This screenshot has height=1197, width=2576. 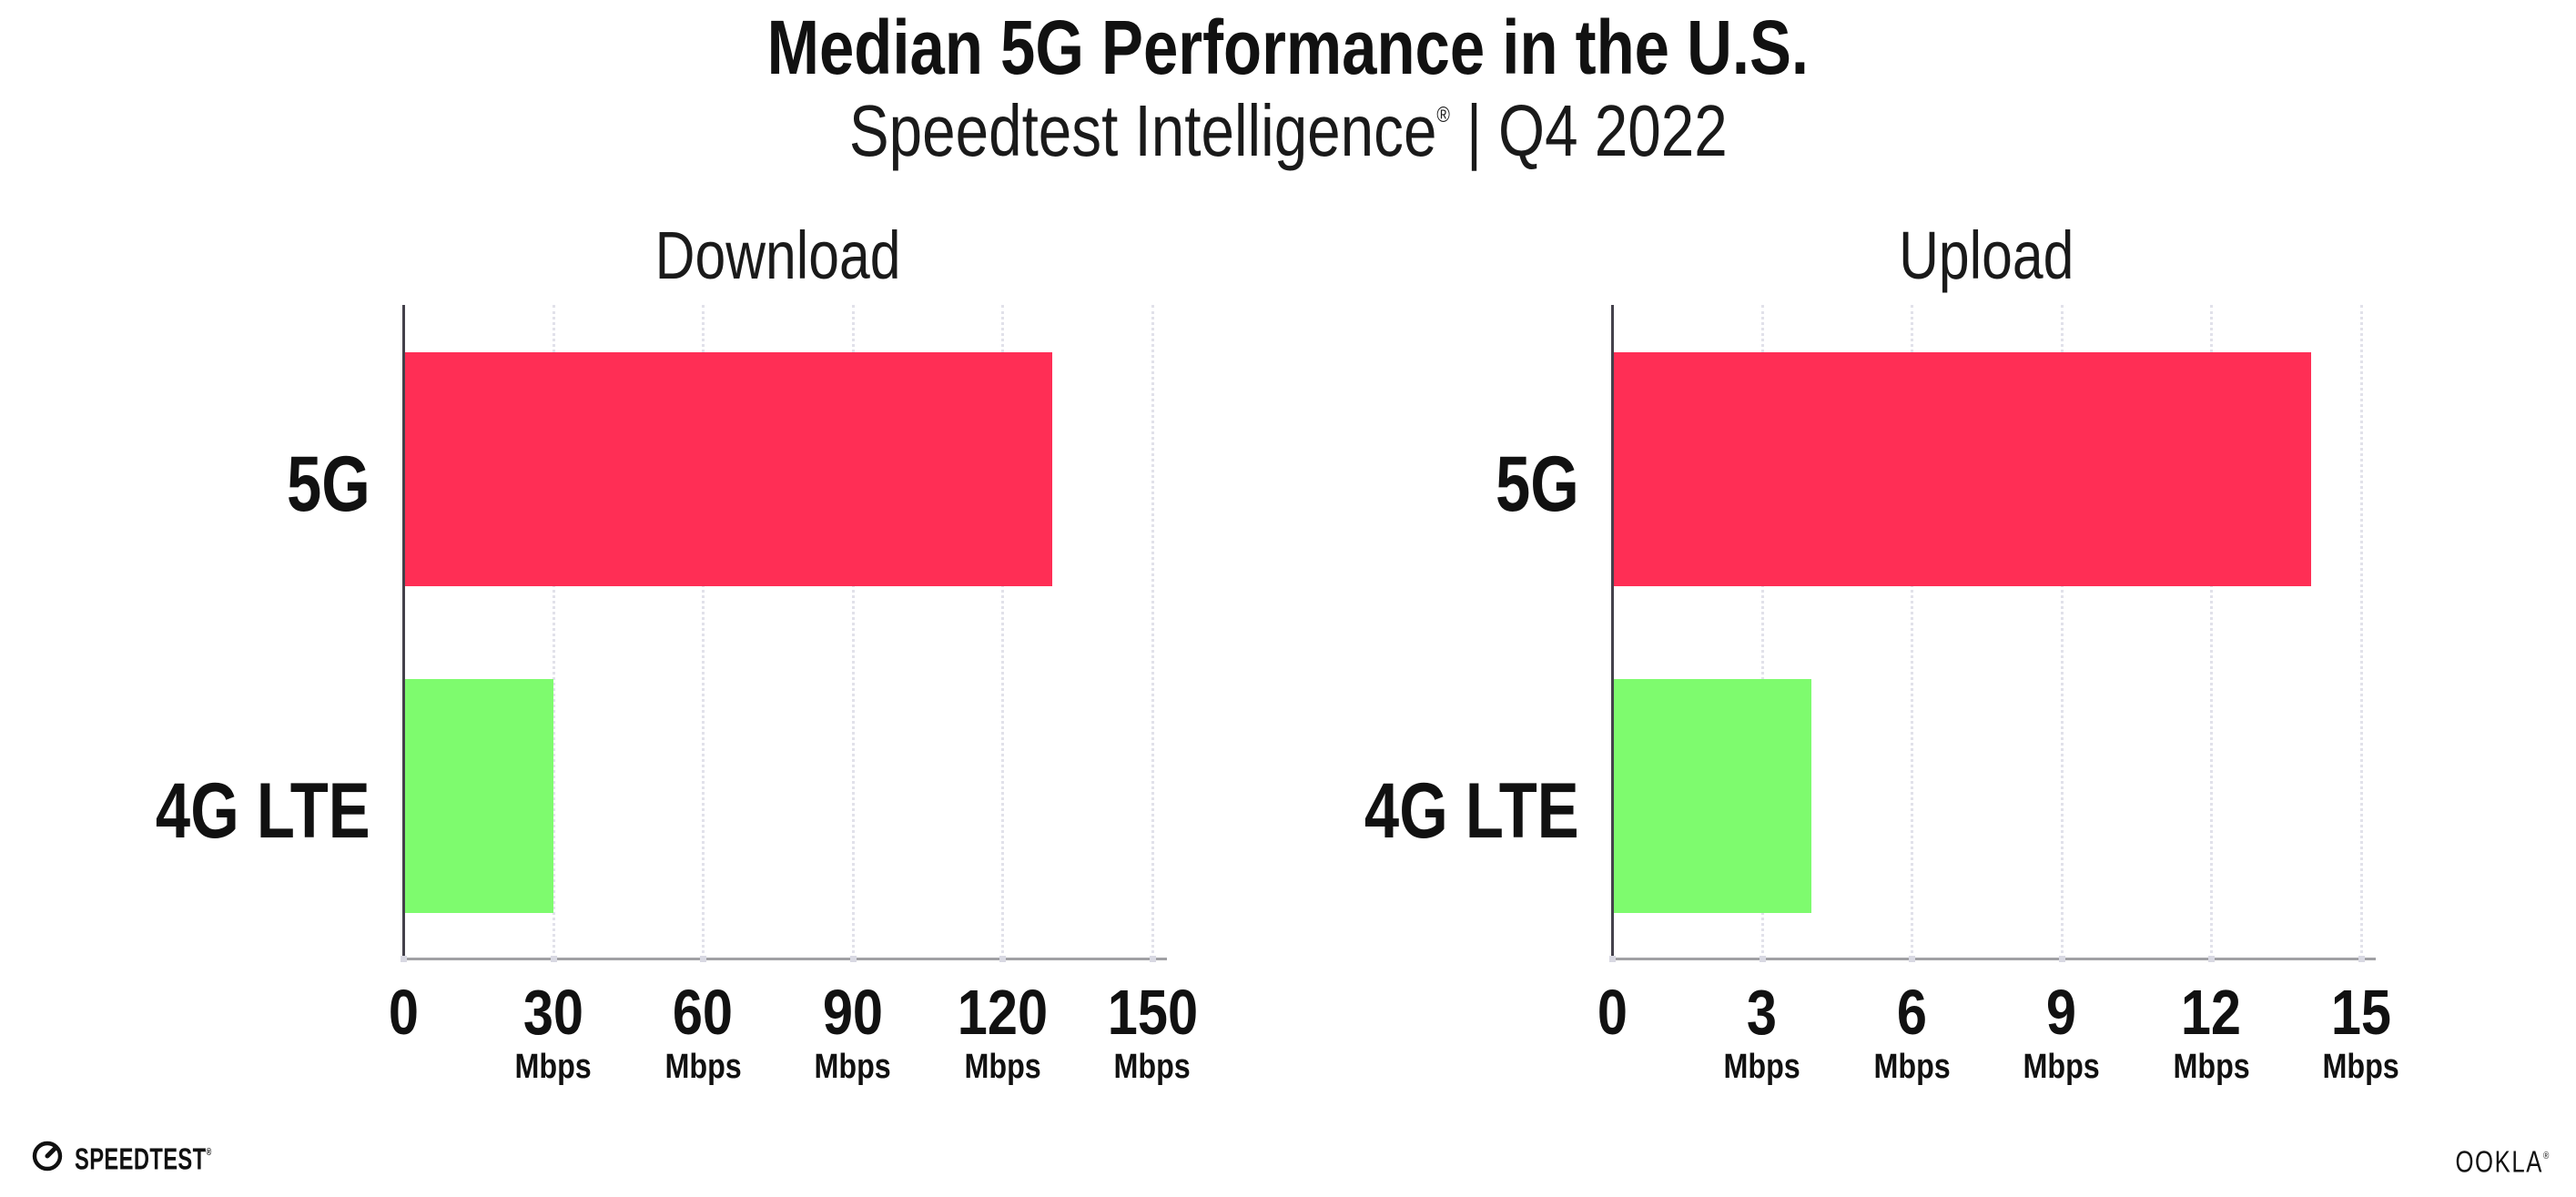 I want to click on speedometer-gauge-icon, so click(x=47, y=1156).